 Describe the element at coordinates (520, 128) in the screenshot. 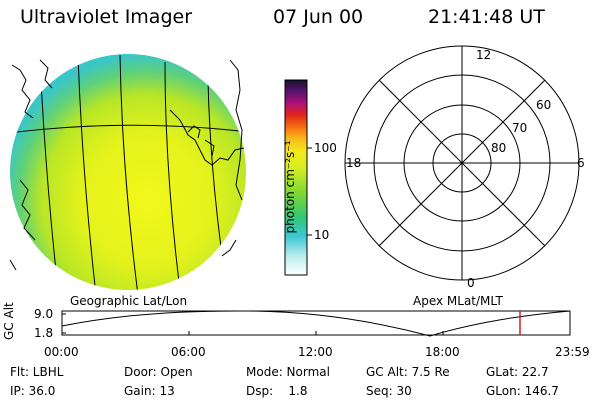

I see `mlat-70-label: 70` at that location.